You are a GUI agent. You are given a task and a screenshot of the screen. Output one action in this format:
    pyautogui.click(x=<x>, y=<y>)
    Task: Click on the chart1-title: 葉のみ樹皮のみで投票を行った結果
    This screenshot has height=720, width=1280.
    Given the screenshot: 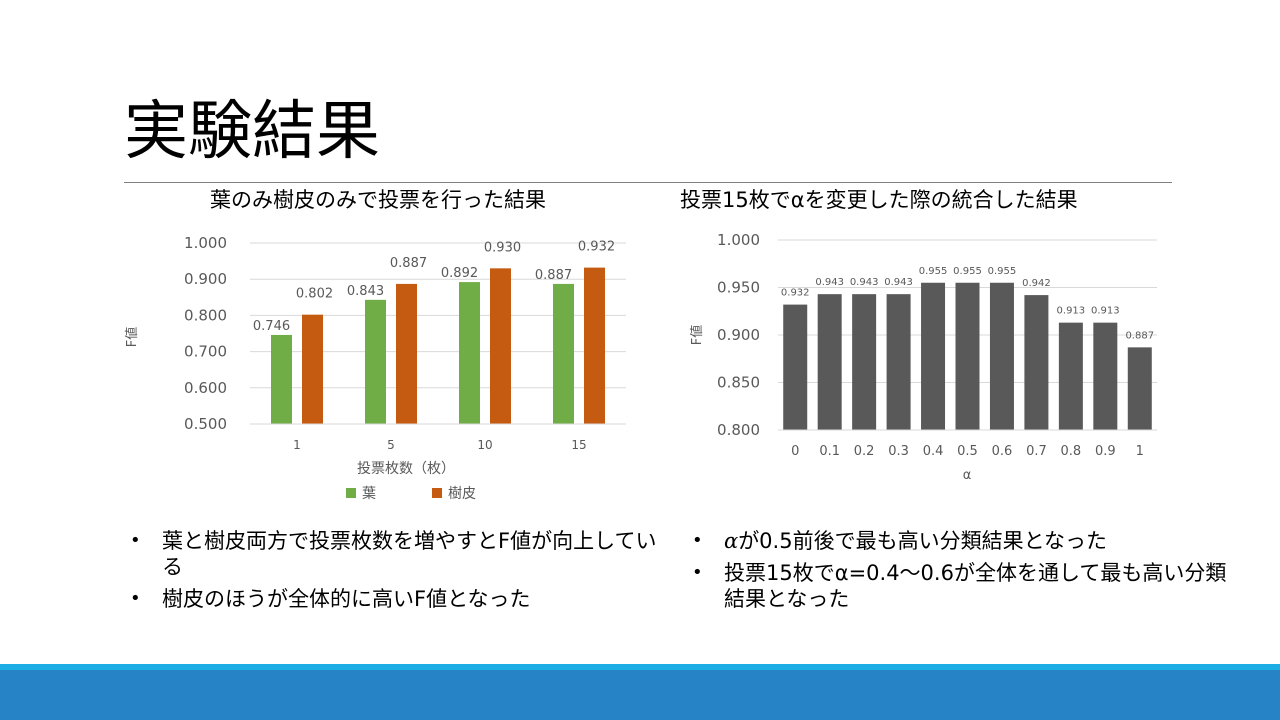 What is the action you would take?
    pyautogui.click(x=378, y=200)
    